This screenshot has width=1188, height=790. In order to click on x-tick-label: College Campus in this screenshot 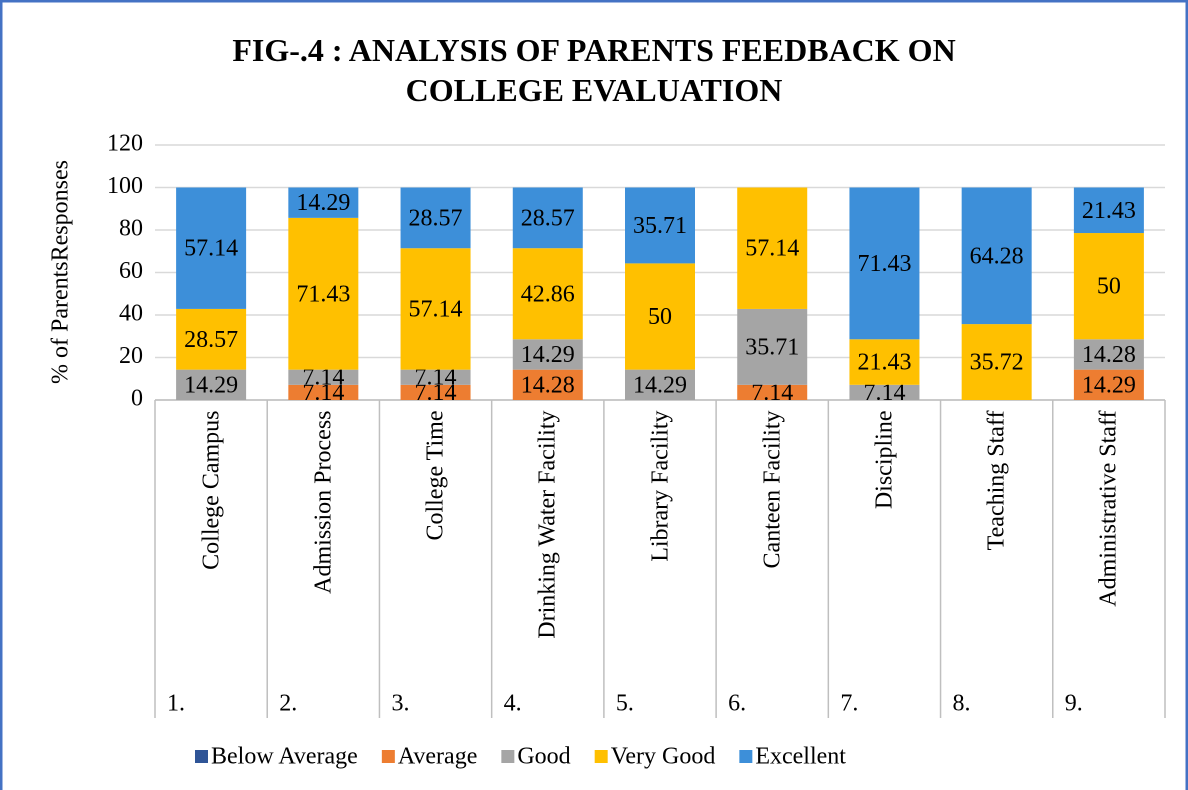, I will do `click(211, 490)`.